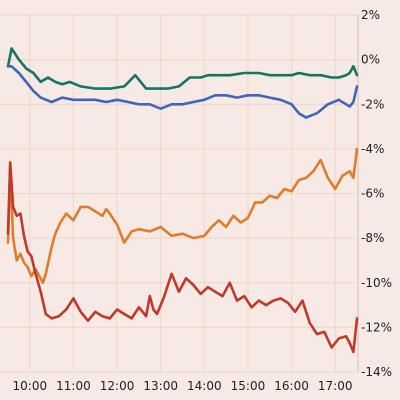 This screenshot has height=400, width=400. Describe the element at coordinates (376, 372) in the screenshot. I see `y-tick-label: -14%` at that location.